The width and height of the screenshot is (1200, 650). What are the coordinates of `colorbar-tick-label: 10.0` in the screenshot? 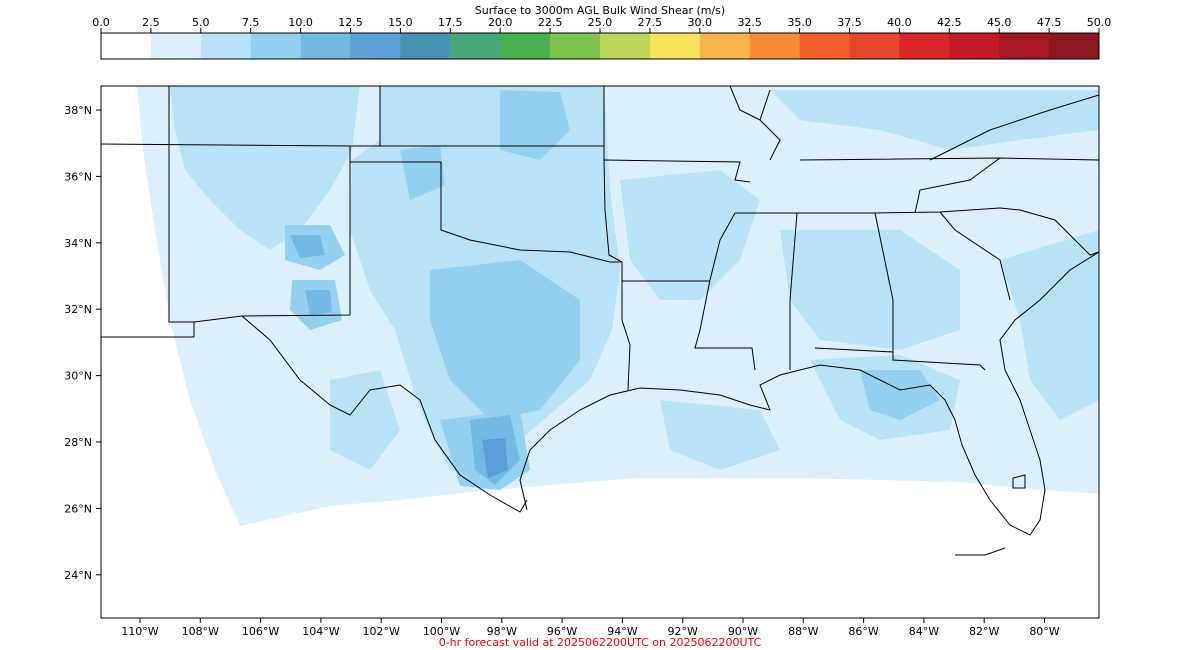 It's located at (300, 22).